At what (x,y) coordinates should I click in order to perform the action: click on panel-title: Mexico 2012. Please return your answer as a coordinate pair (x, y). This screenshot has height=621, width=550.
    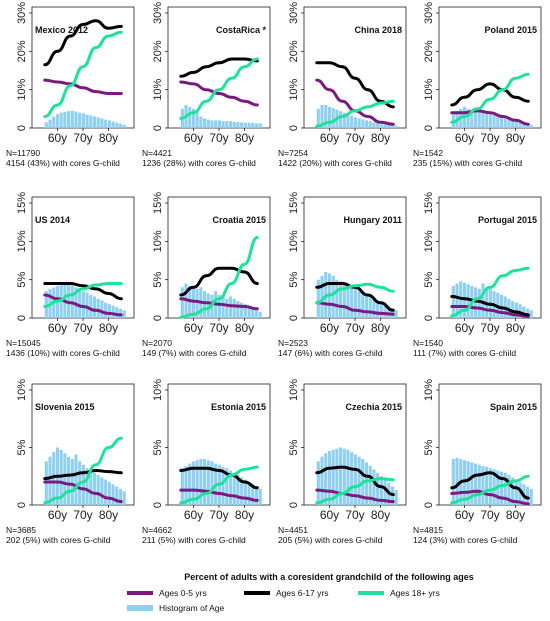
    Looking at the image, I should click on (61, 30).